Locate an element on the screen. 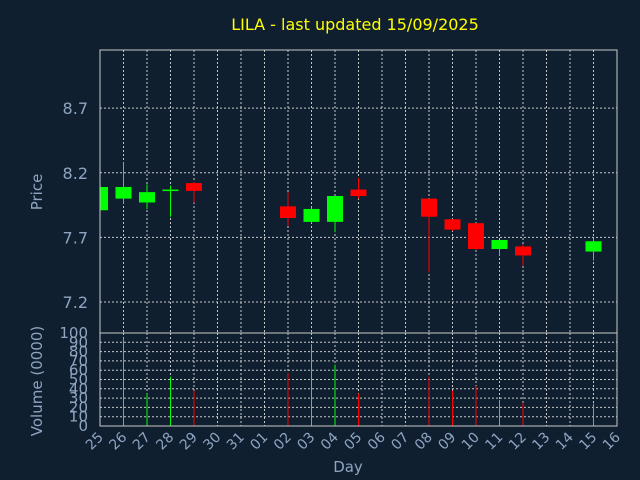 This screenshot has height=480, width=640. price-axis-label: Price is located at coordinates (37, 192).